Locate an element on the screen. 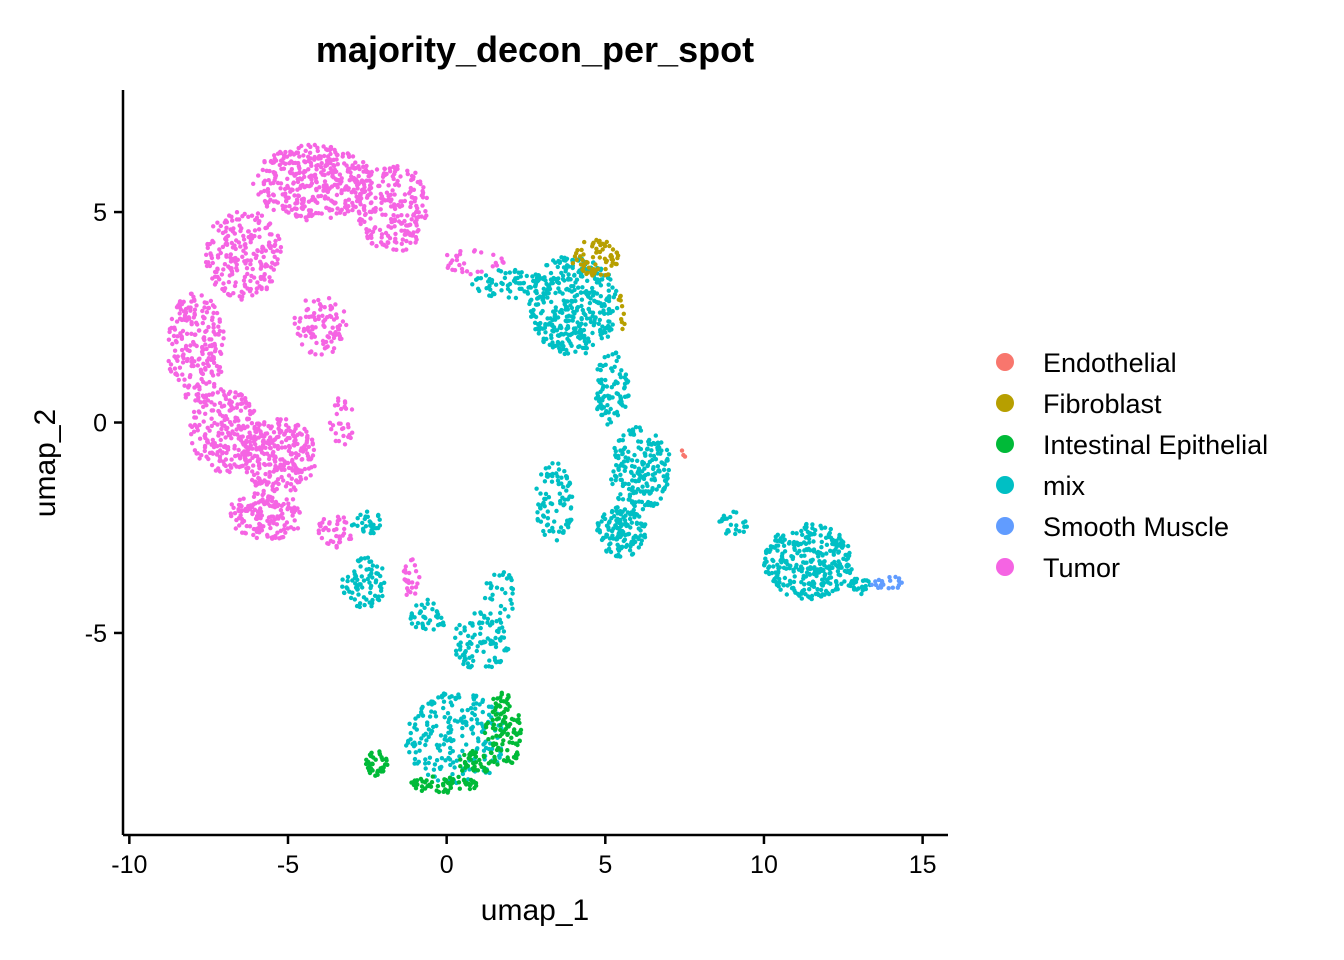  legend-item: Intestinal Epithelial is located at coordinates (1132, 445).